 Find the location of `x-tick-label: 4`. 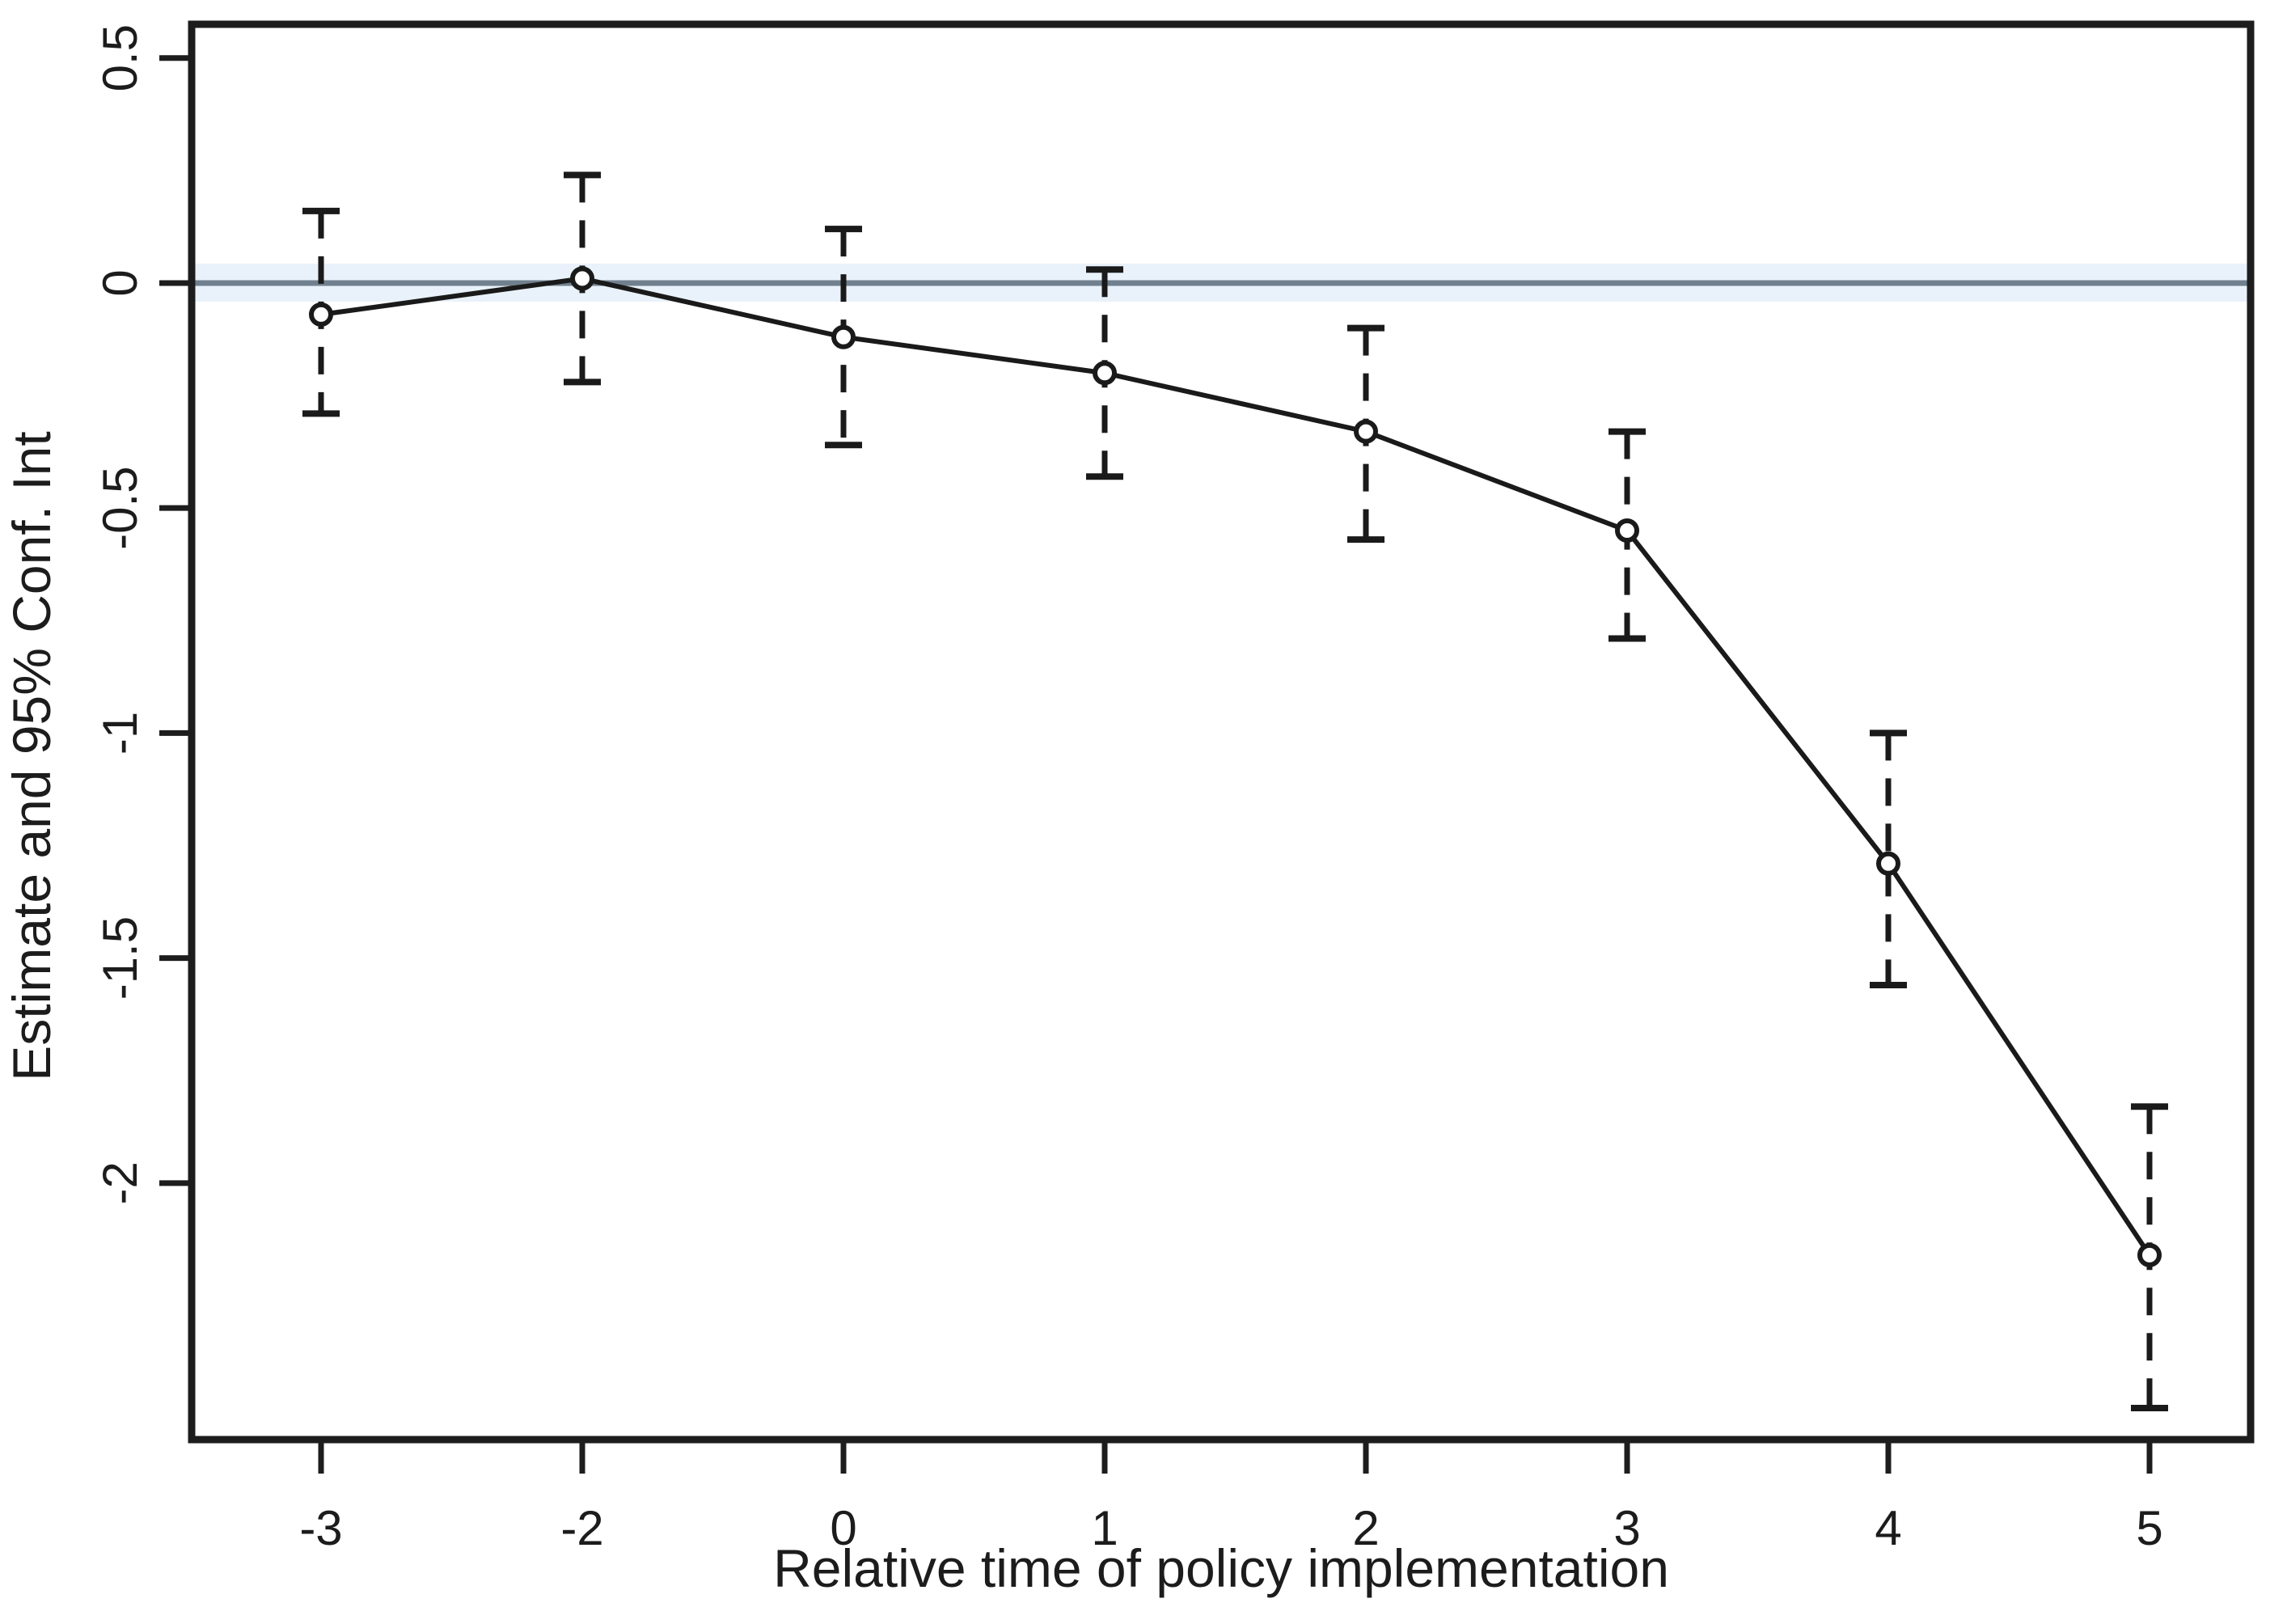

x-tick-label: 4 is located at coordinates (1888, 1528).